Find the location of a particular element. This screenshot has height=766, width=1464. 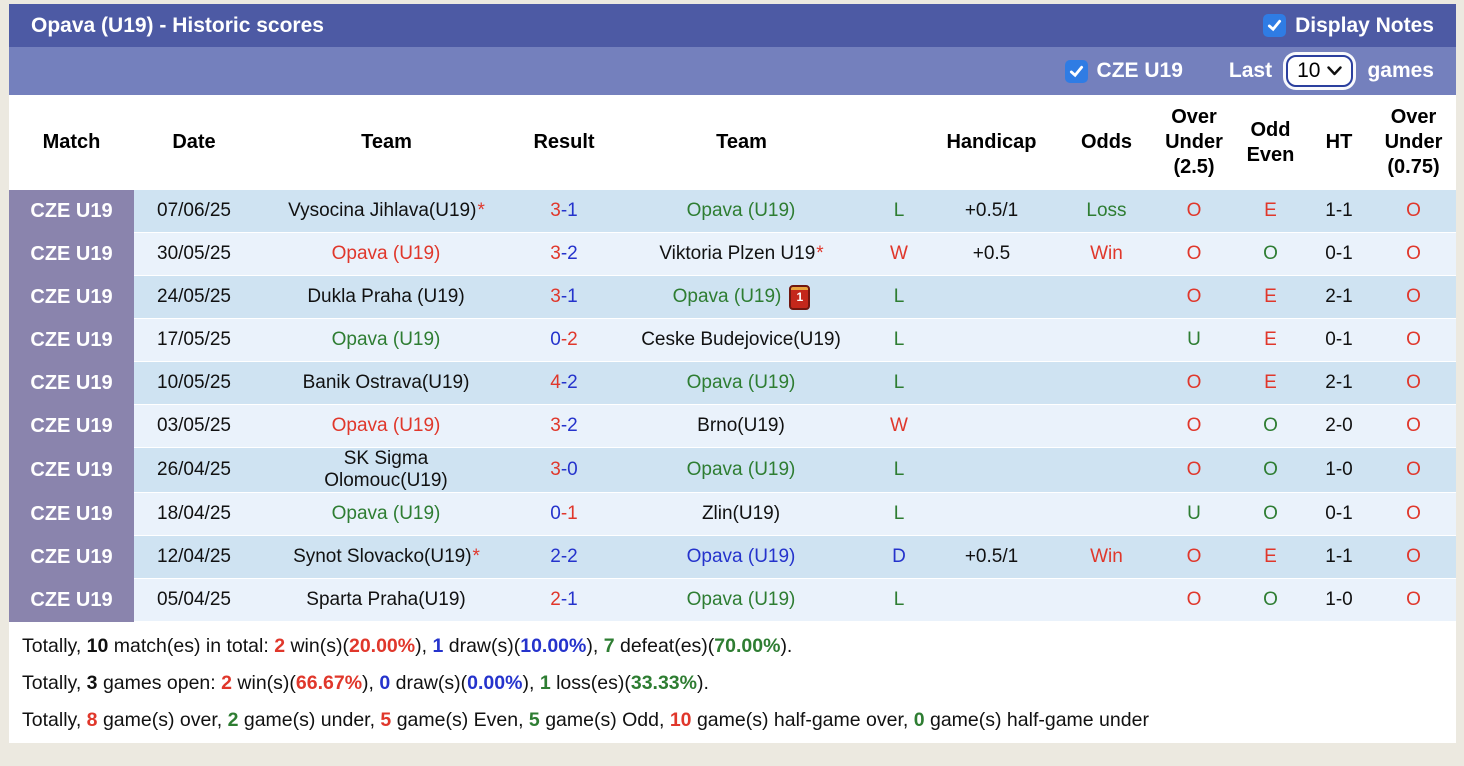

ht-cell: 0-1 is located at coordinates (1339, 340).